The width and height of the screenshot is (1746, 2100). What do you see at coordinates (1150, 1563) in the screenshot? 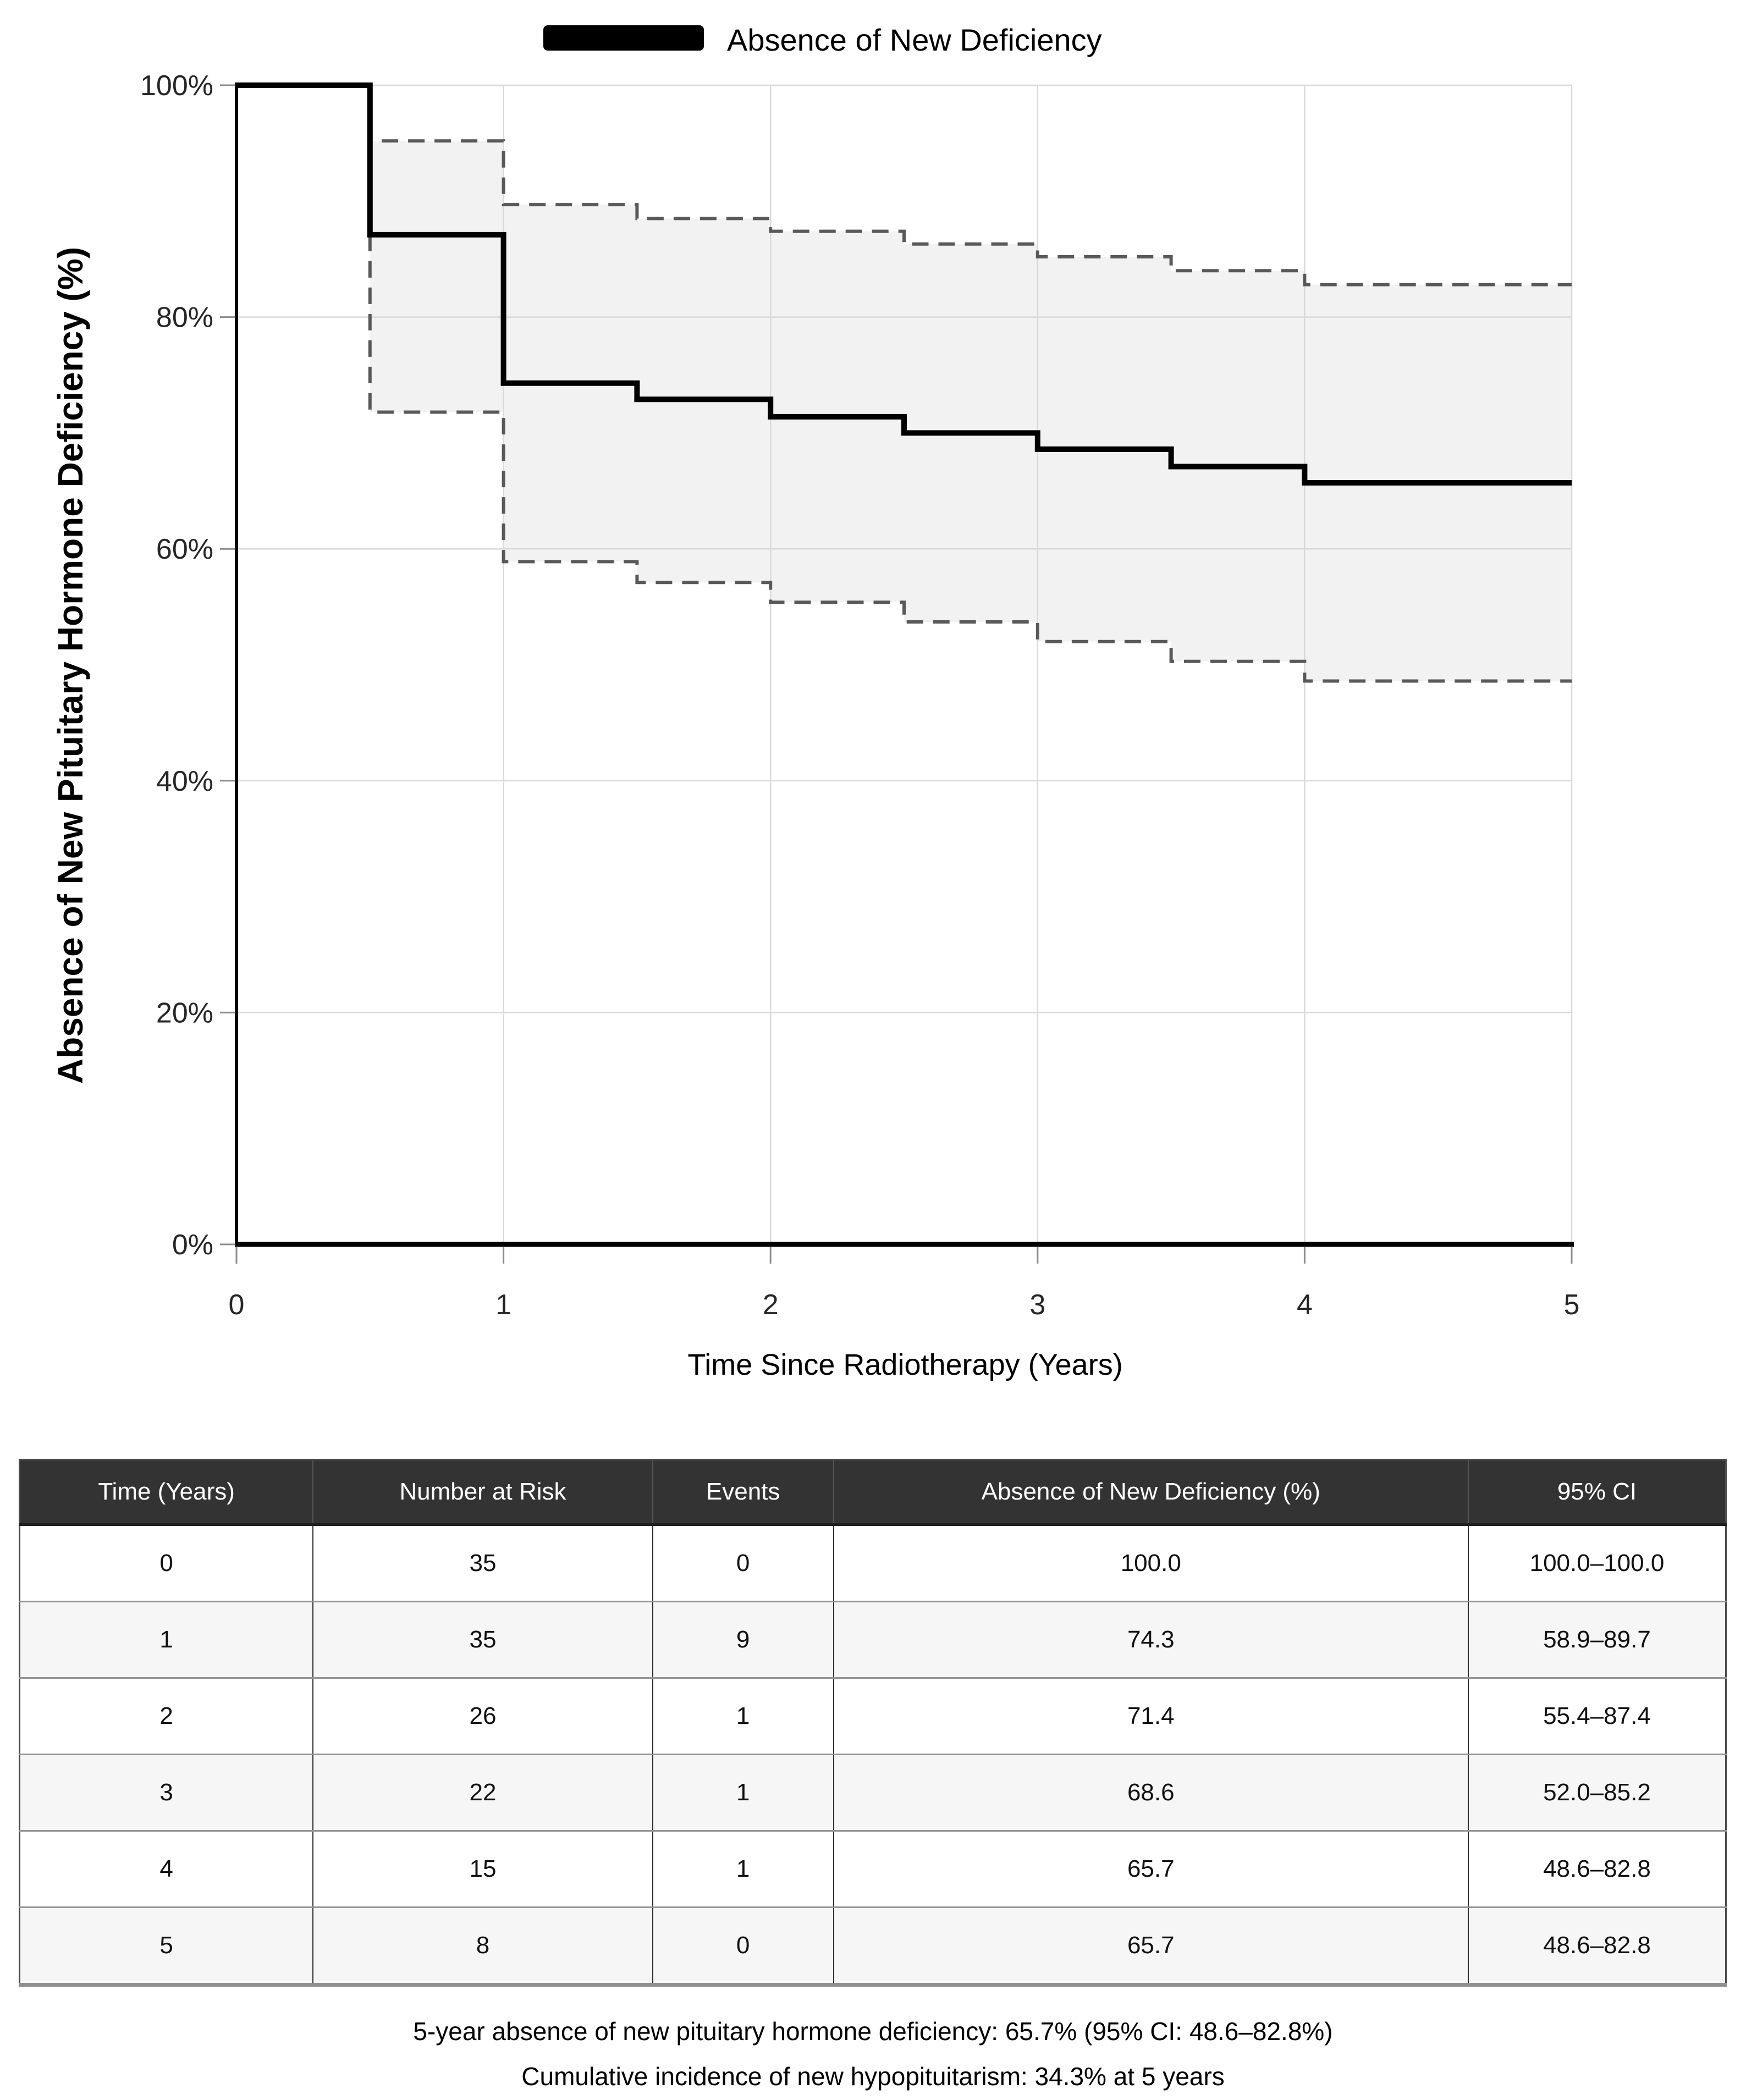
I see `table-cell: 100.0` at bounding box center [1150, 1563].